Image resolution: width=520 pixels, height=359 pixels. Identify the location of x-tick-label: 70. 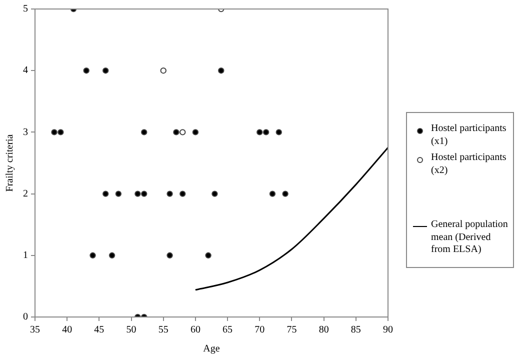
(259, 330).